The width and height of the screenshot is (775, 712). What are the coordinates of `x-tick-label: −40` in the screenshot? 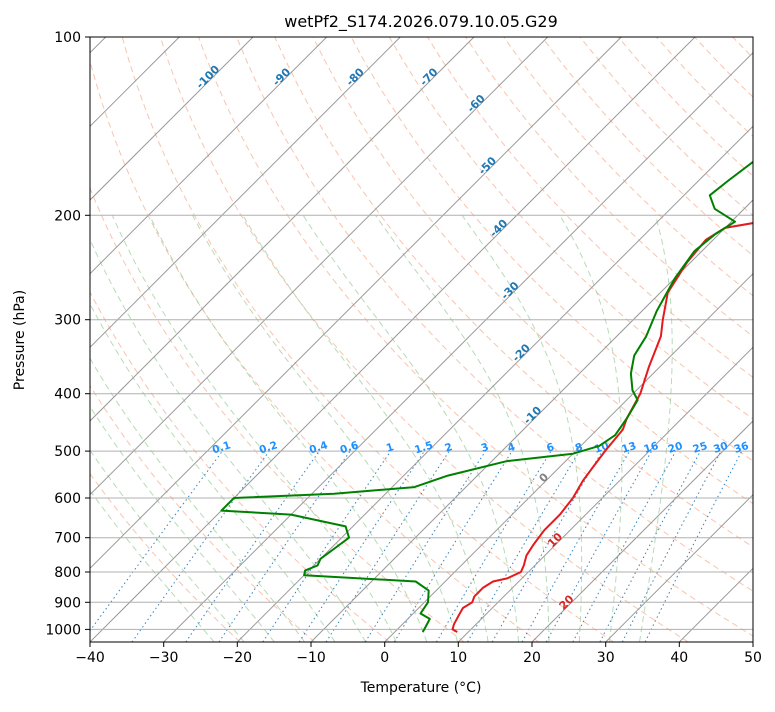 It's located at (90, 658).